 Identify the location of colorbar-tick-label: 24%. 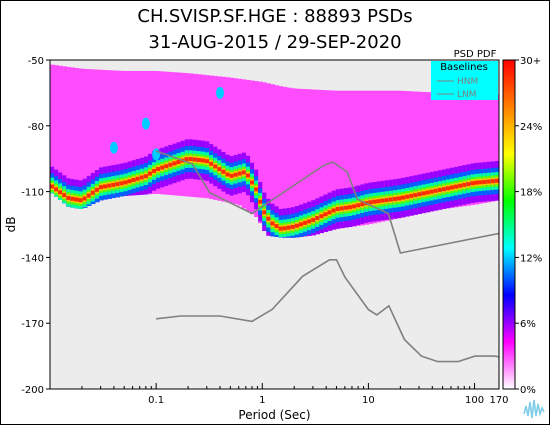
(531, 127).